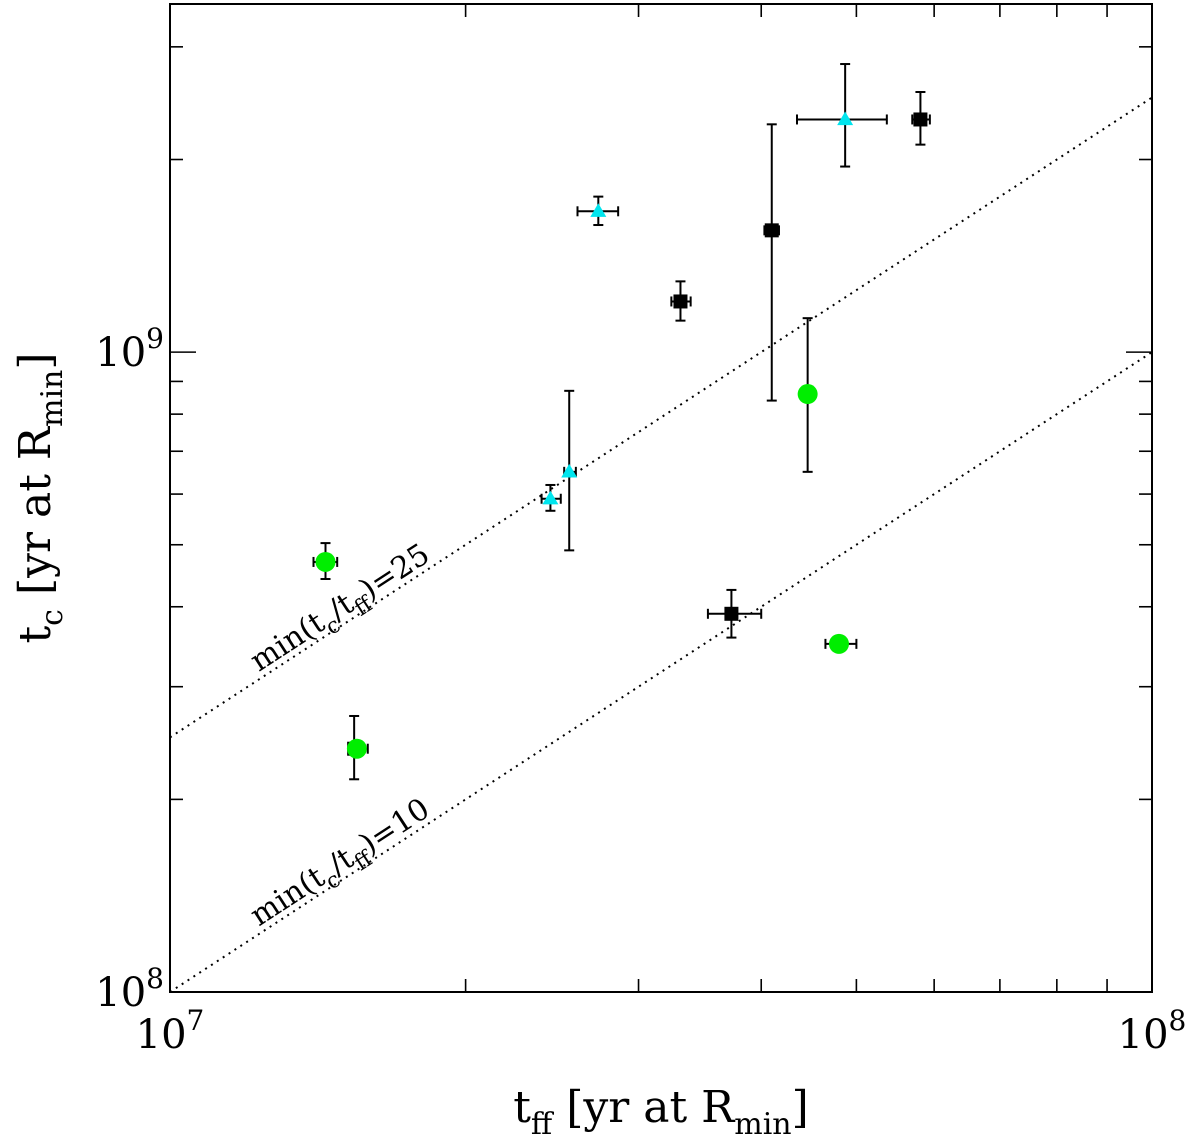 The image size is (1200, 1140). I want to click on y-tick-label: 10⁹, so click(129, 349).